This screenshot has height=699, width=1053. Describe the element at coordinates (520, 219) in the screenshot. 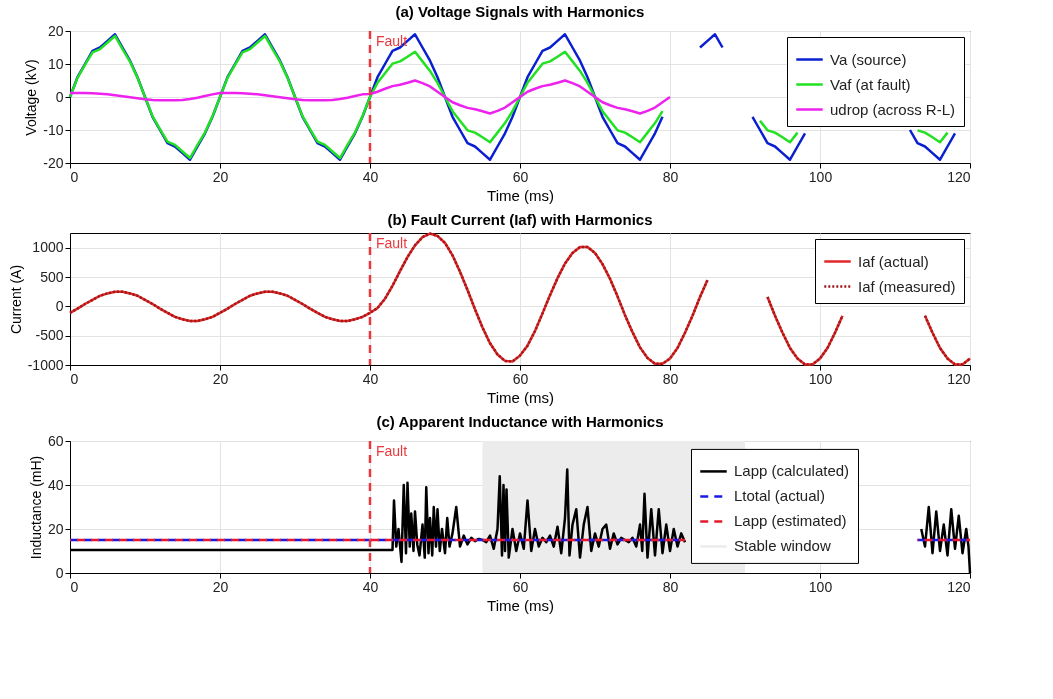

I see `chart-title: (b) Fault Current (Iaf) with Harmonics` at that location.